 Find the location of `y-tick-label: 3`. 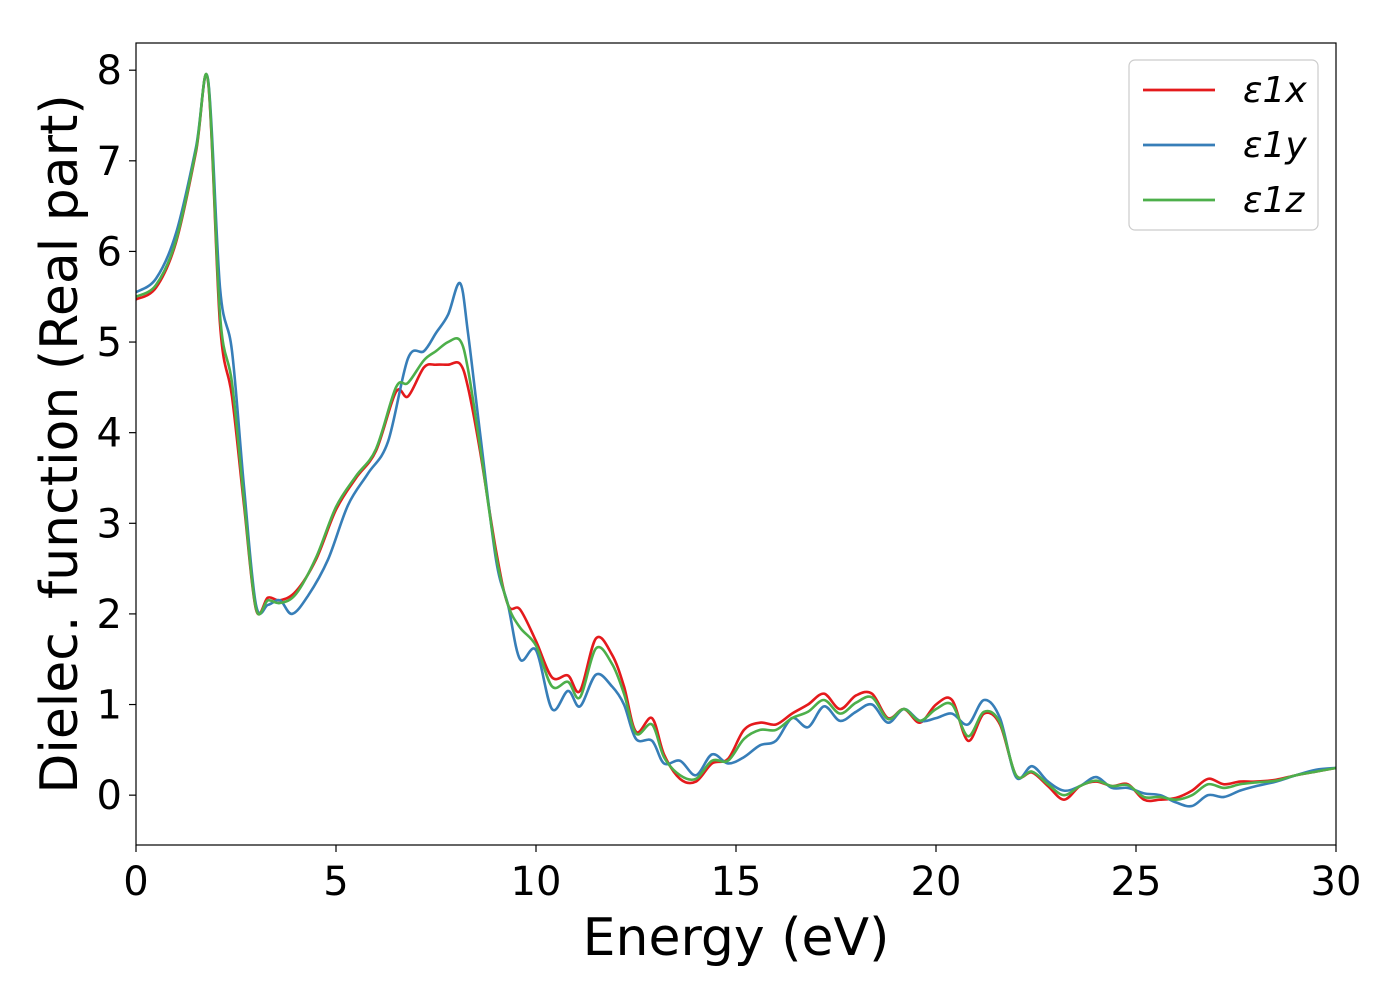

y-tick-label: 3 is located at coordinates (109, 524).